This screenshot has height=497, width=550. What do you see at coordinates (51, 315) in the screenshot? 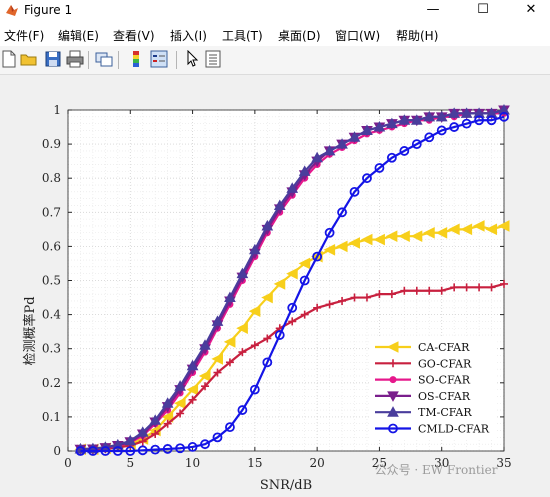
I see `y-tick-label: 0.4` at bounding box center [51, 315].